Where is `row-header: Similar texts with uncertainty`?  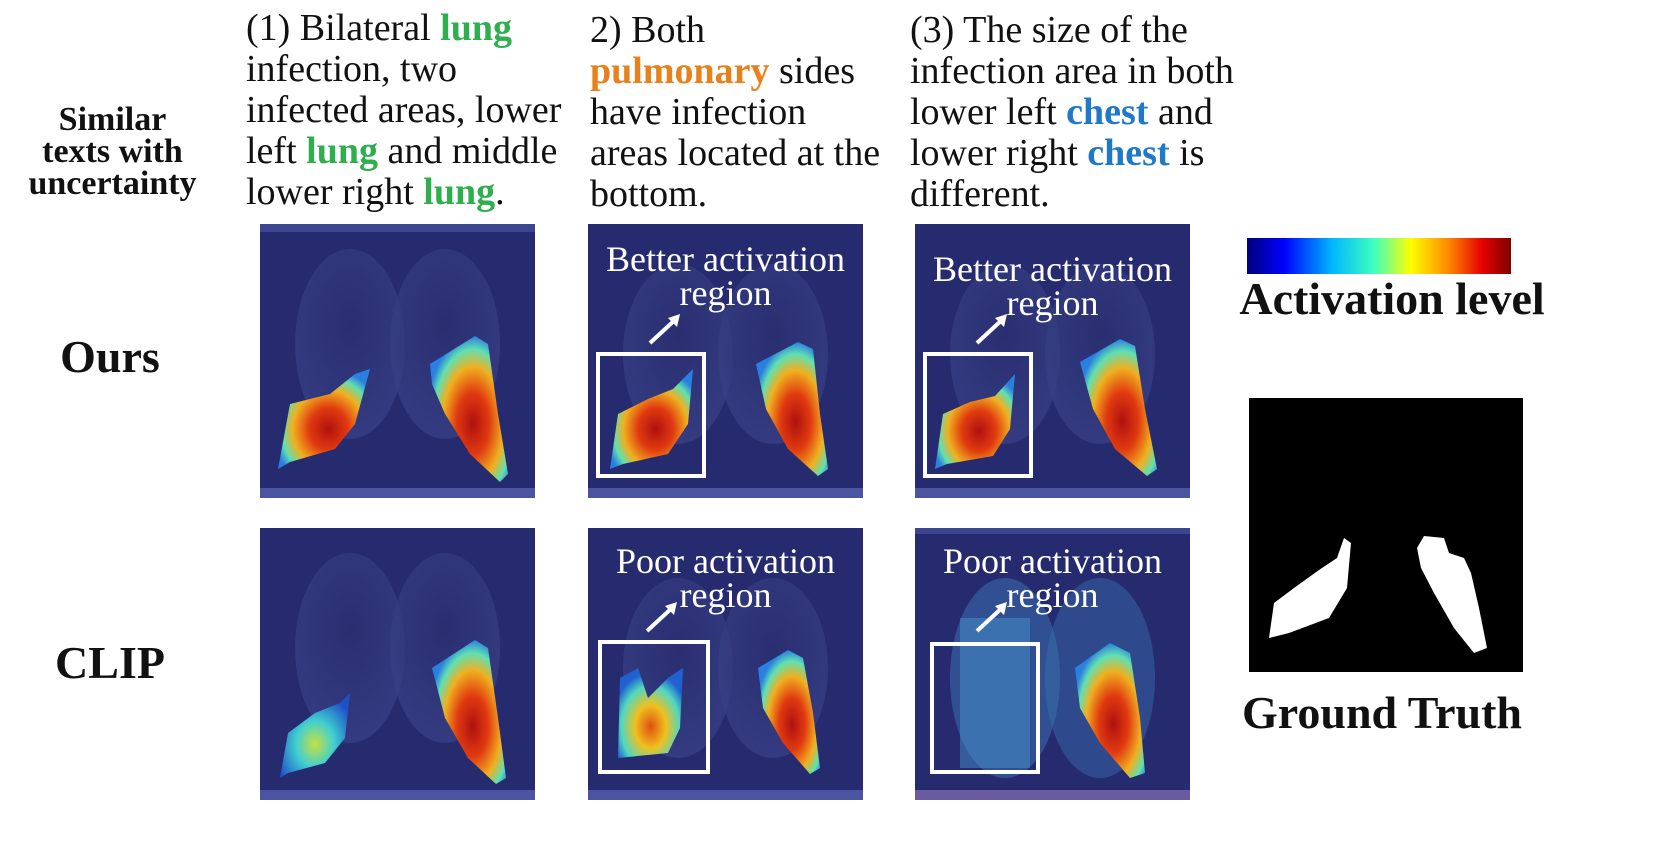 row-header: Similar texts with uncertainty is located at coordinates (112, 151).